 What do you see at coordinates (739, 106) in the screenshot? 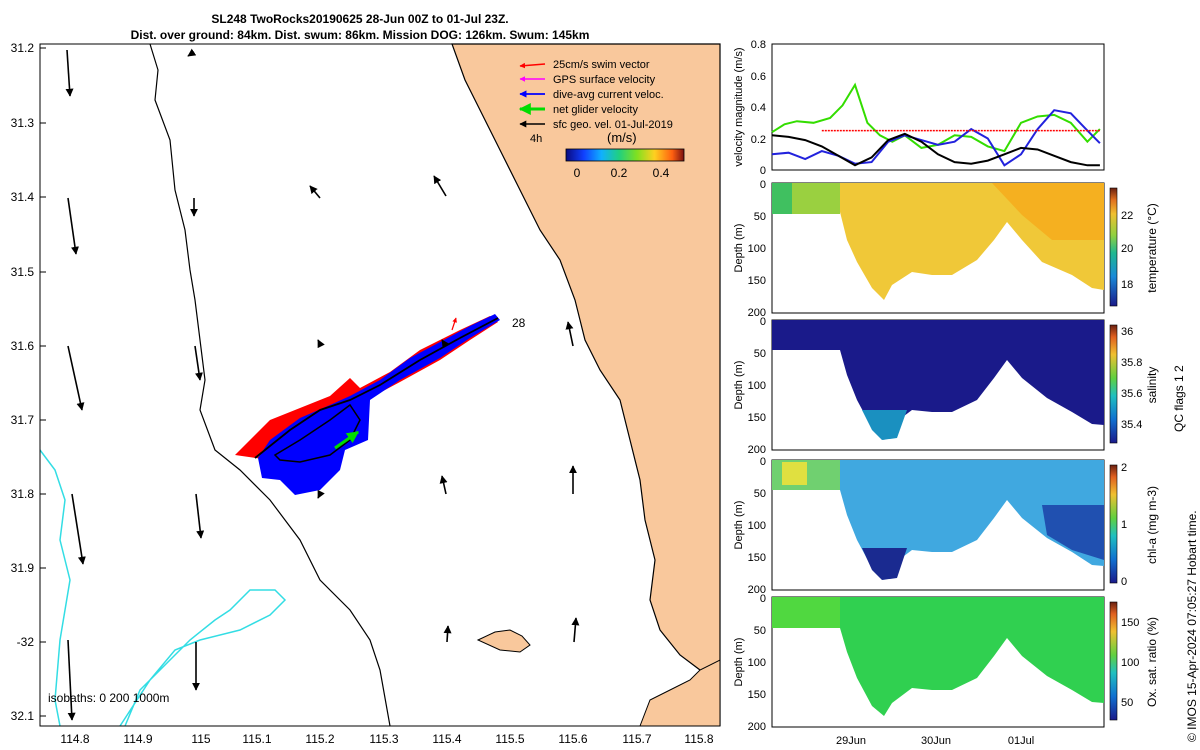
I see `vel-ylabel: velocity magnitude (m/s)` at bounding box center [739, 106].